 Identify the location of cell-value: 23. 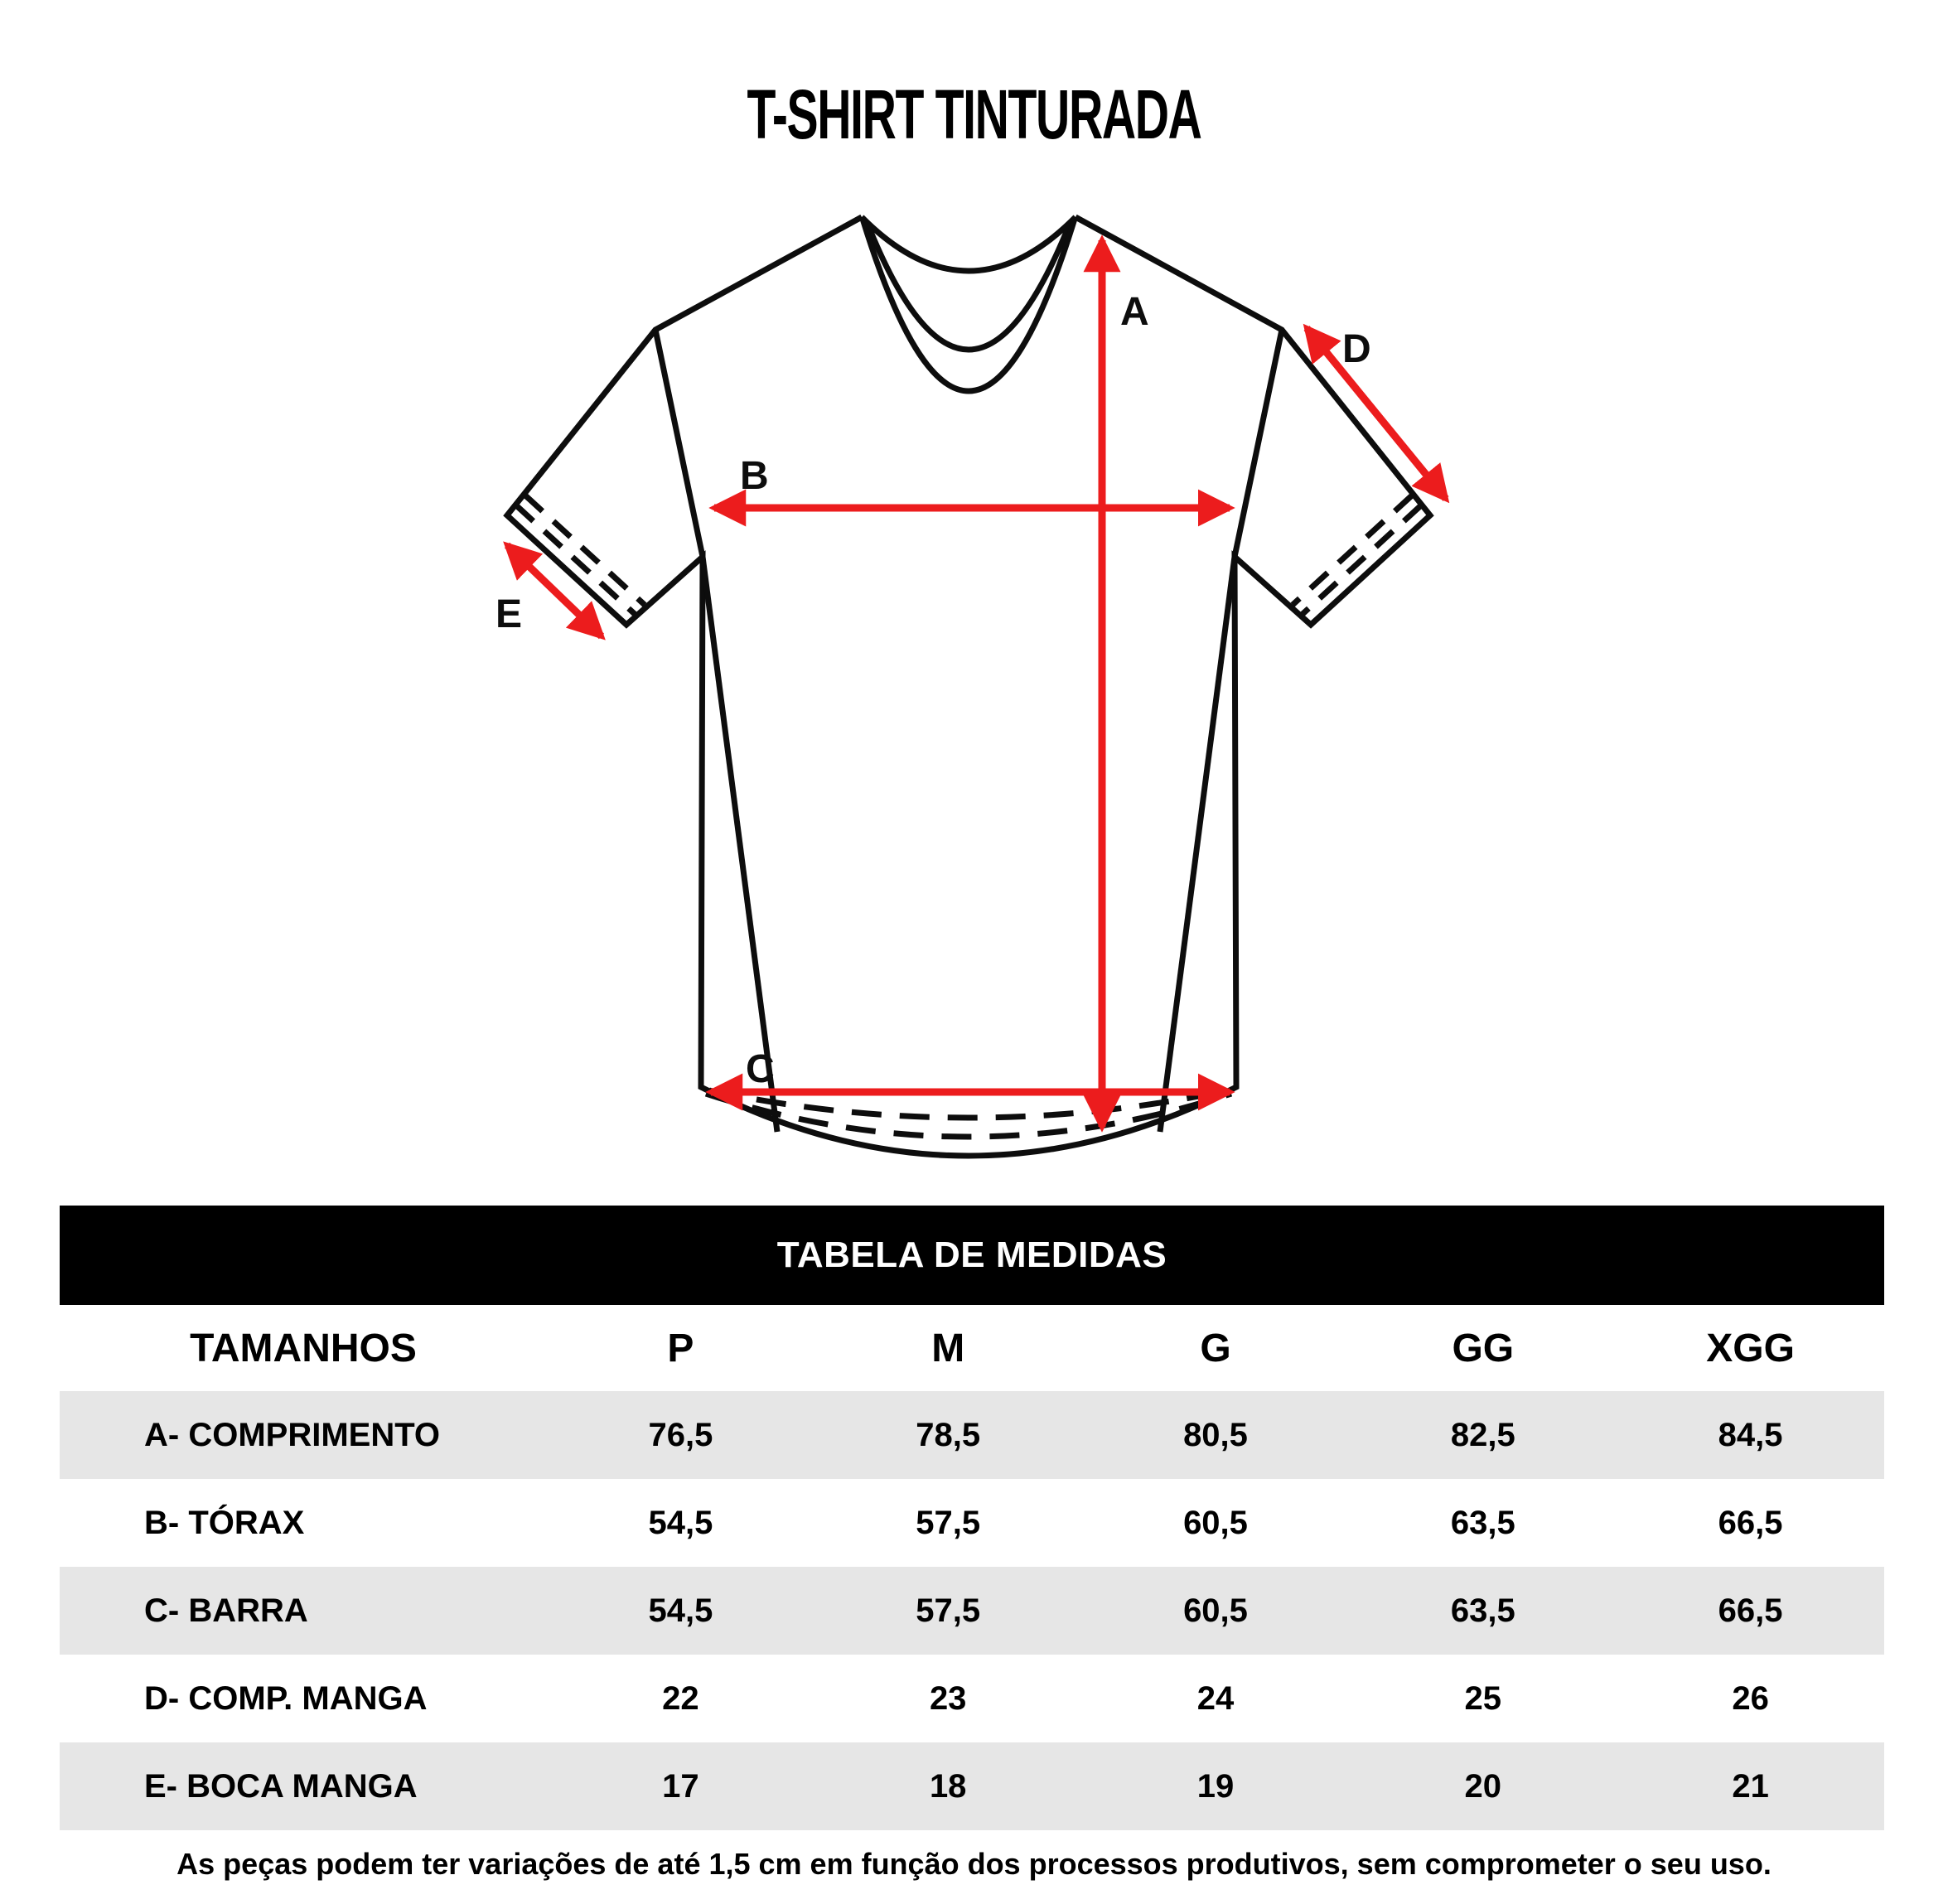
(948, 1698).